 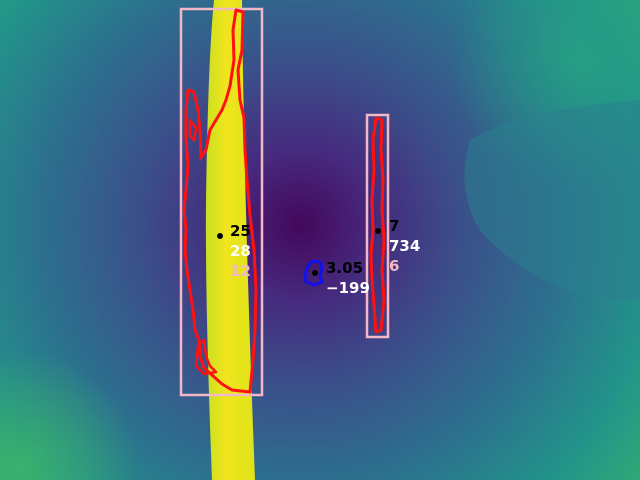 What do you see at coordinates (394, 266) in the screenshot?
I see `label-right-3: 6` at bounding box center [394, 266].